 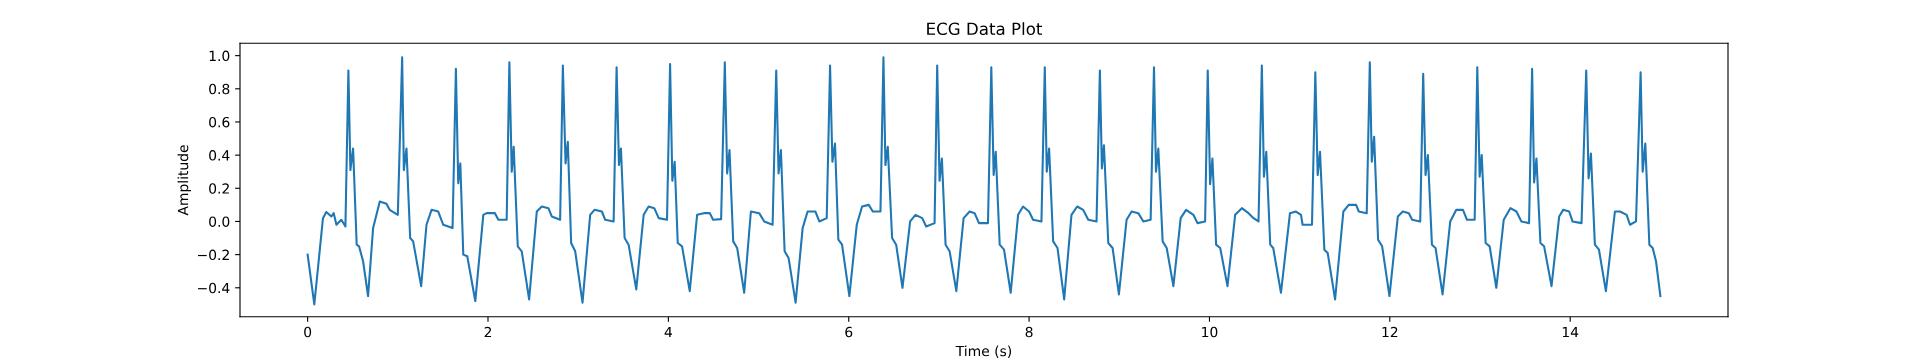 What do you see at coordinates (308, 332) in the screenshot?
I see `x-tick-label: 0` at bounding box center [308, 332].